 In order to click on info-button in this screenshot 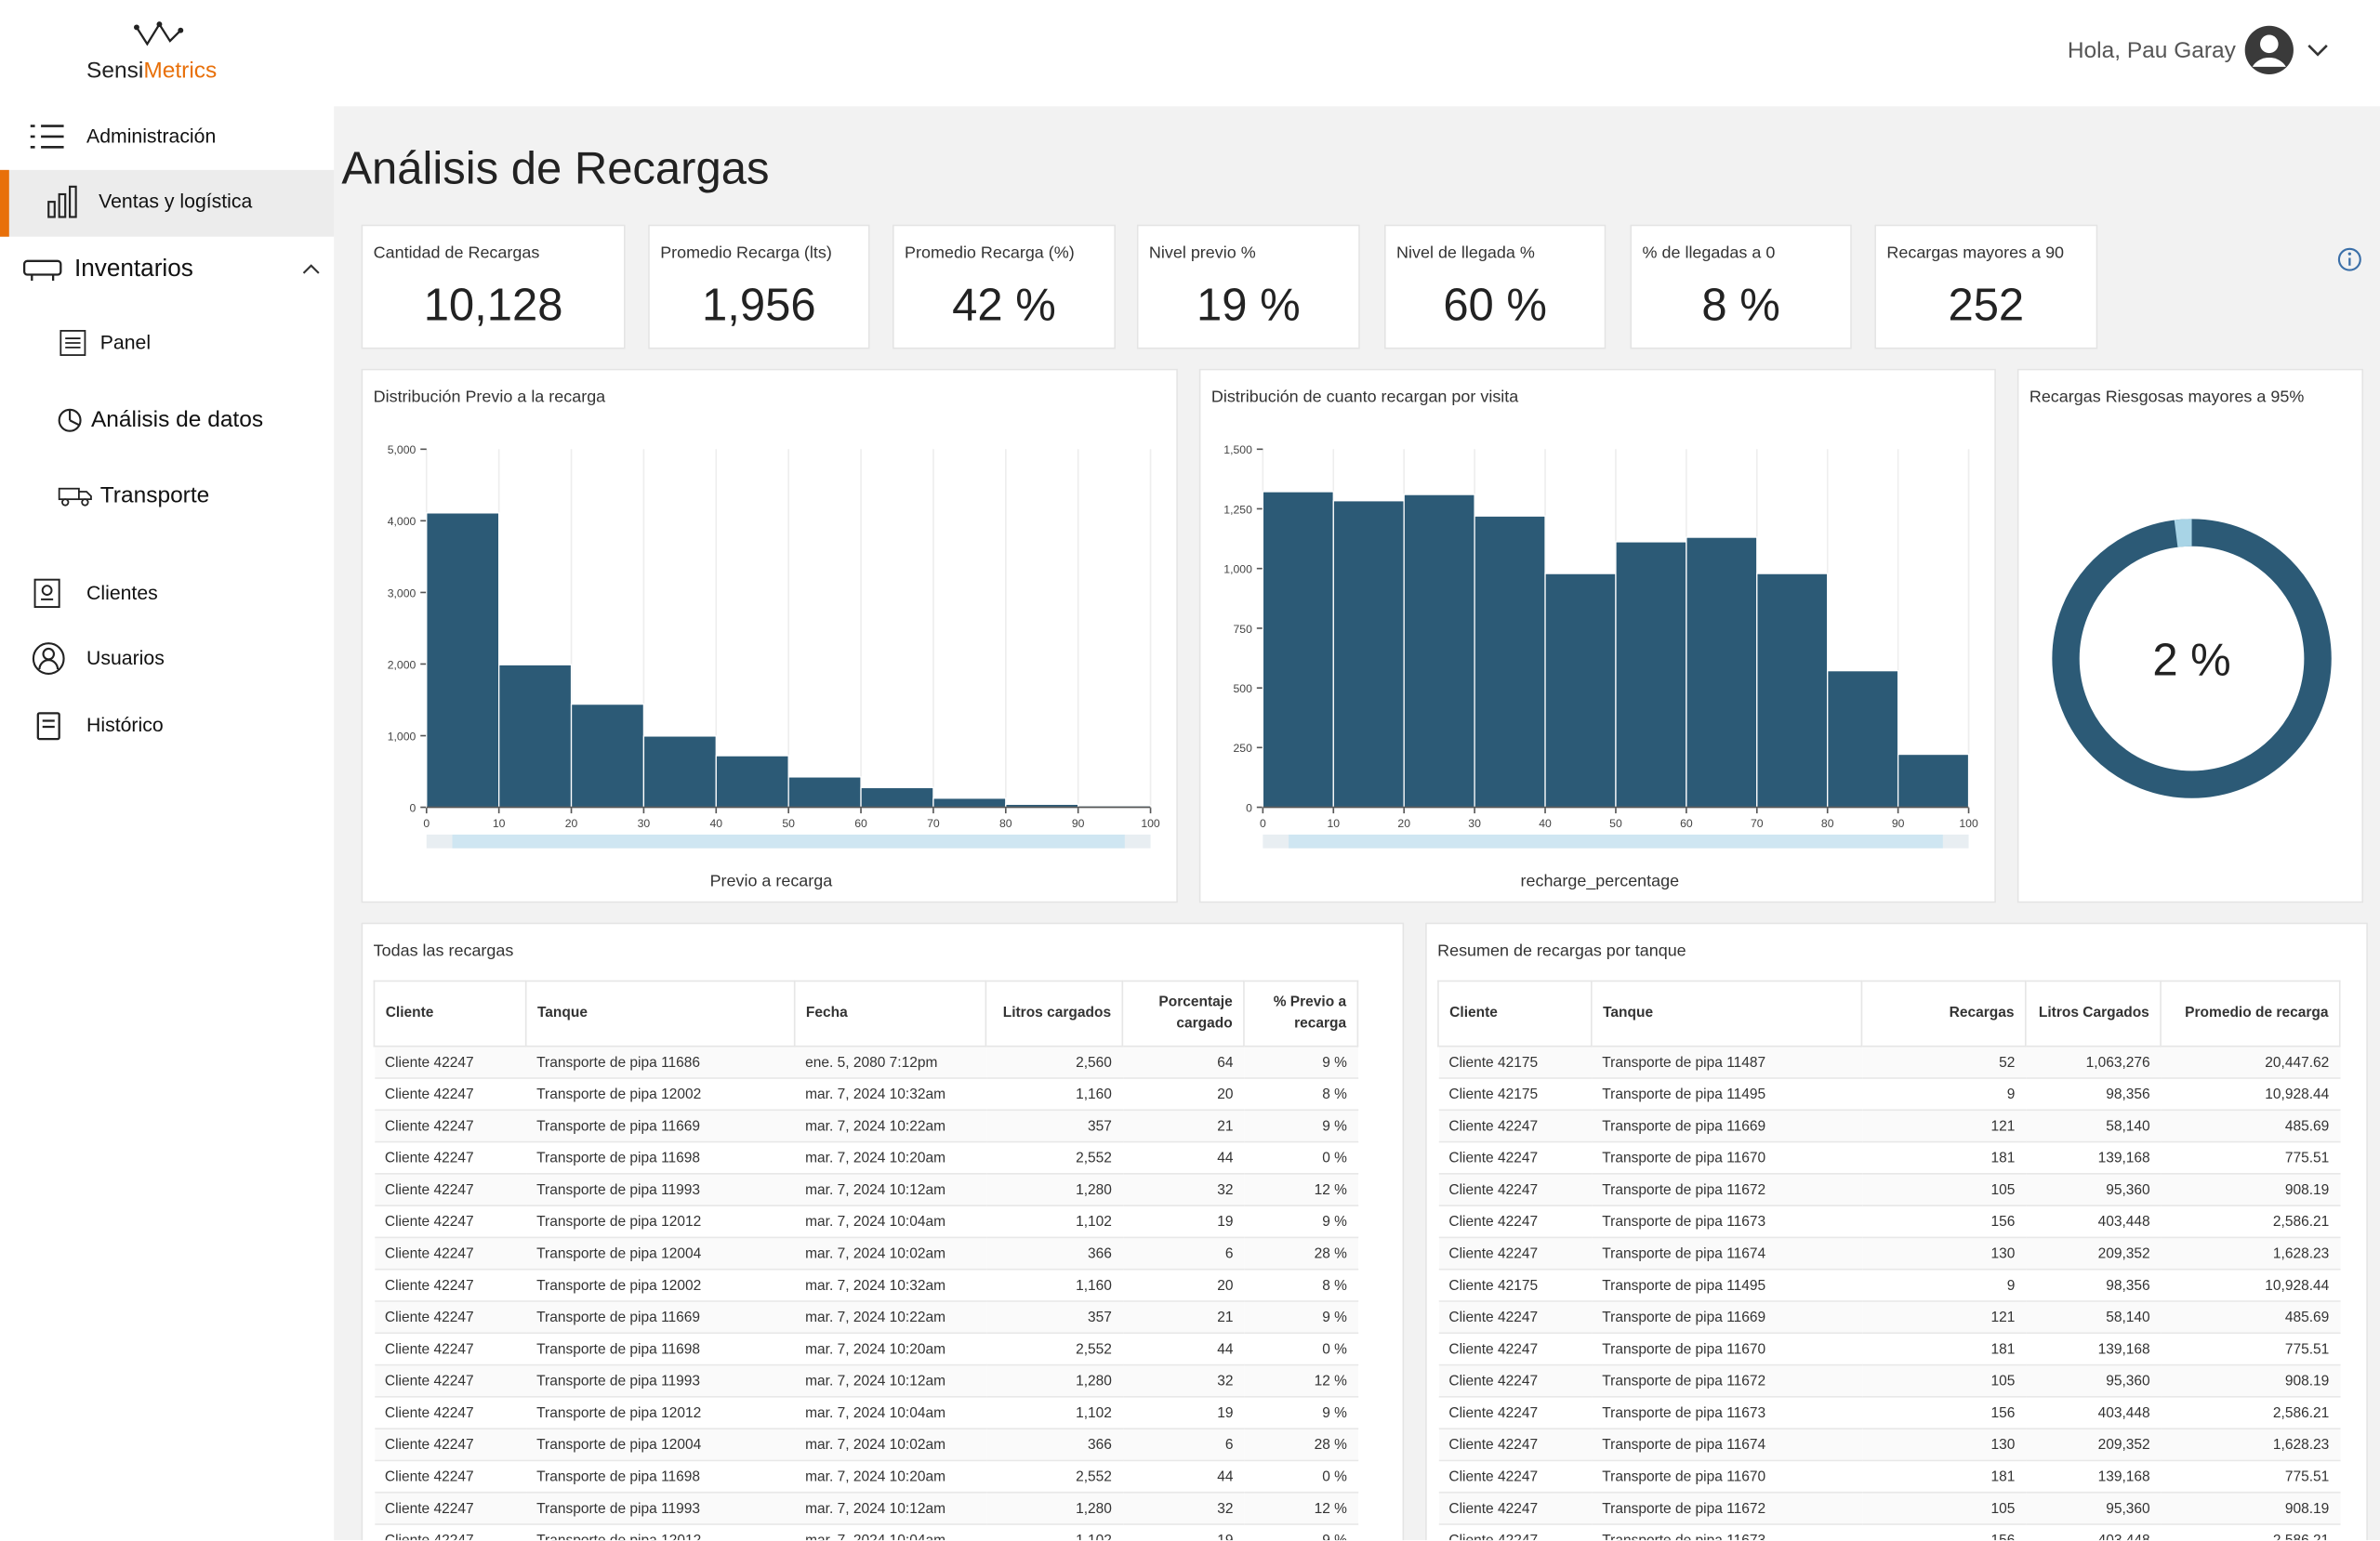, I will do `click(2349, 259)`.